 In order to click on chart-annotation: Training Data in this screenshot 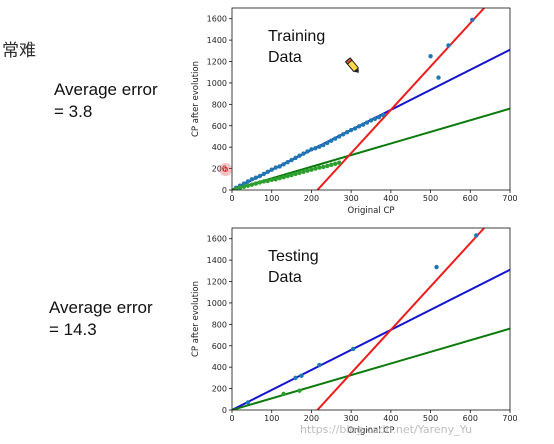, I will do `click(296, 47)`.